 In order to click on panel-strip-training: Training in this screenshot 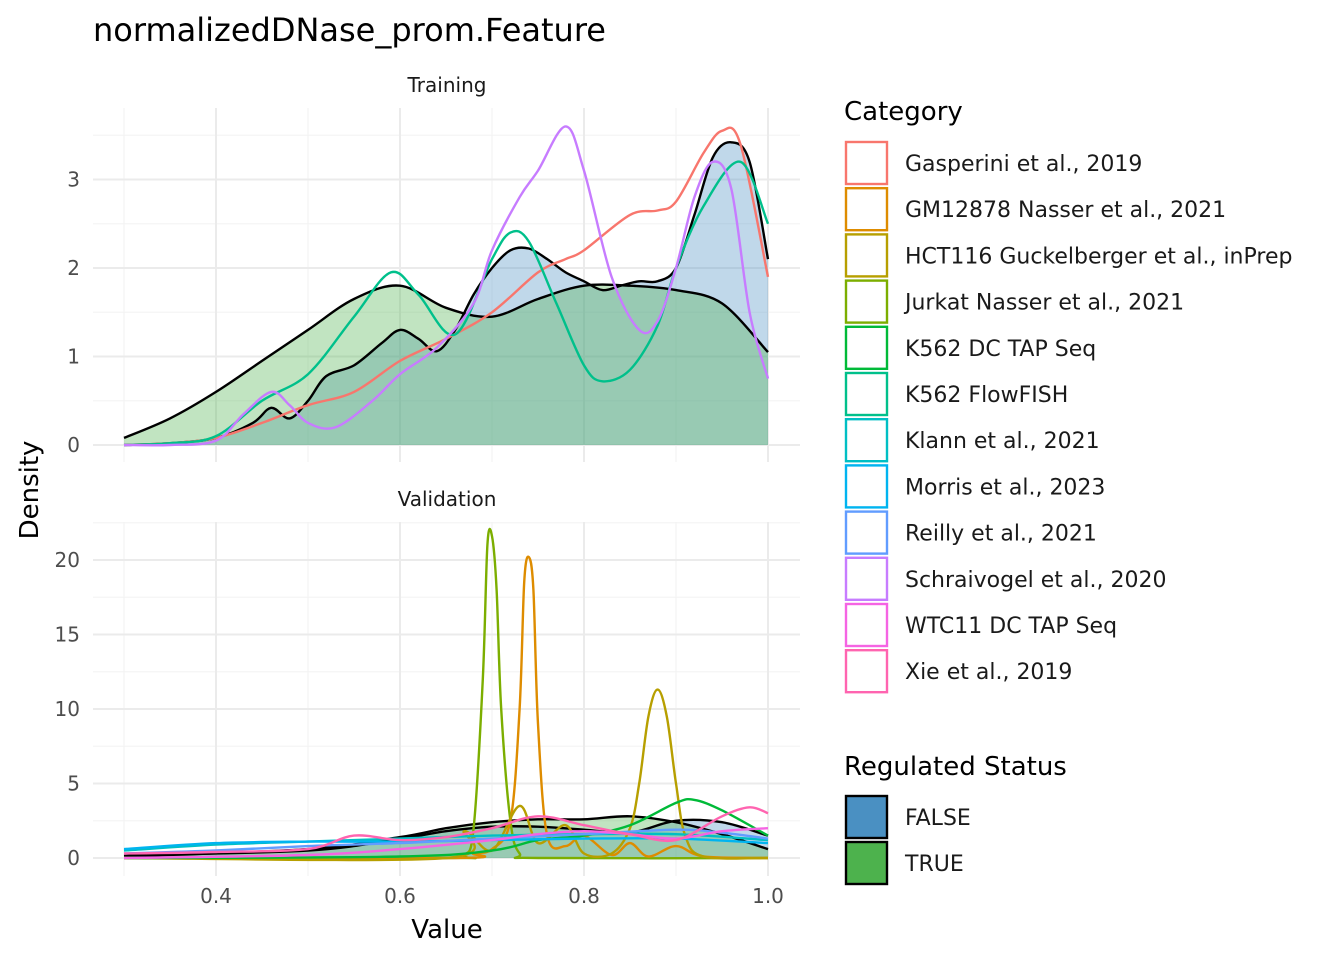, I will do `click(447, 85)`.